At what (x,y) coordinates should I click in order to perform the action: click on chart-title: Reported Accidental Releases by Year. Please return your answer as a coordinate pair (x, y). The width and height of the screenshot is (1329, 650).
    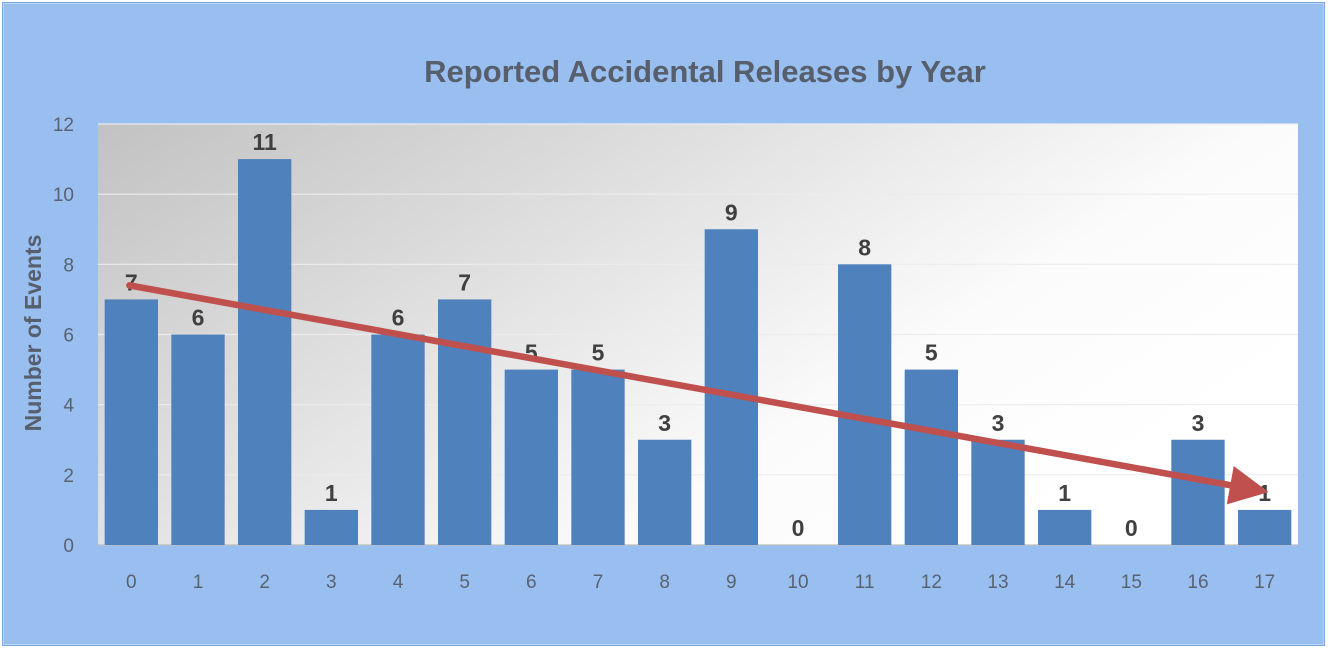
    Looking at the image, I should click on (705, 71).